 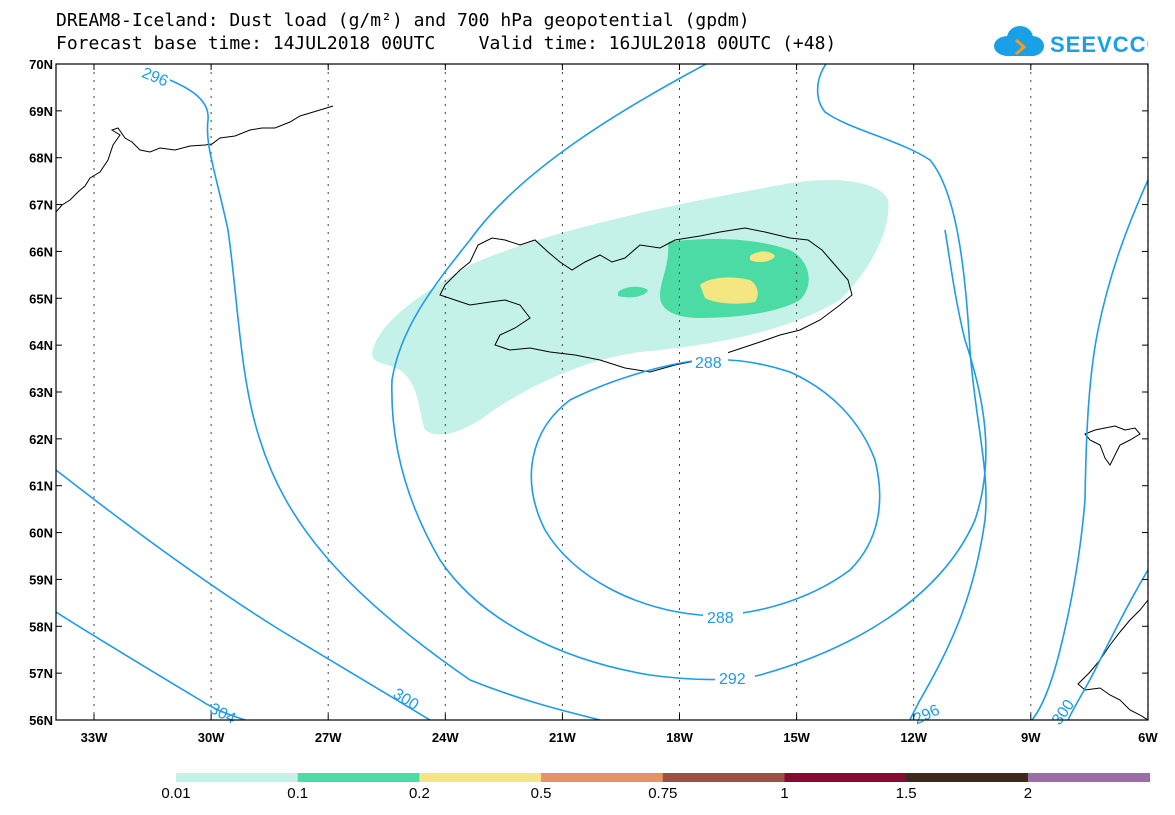 I want to click on contour-label-288-bottom: 288, so click(x=720, y=618).